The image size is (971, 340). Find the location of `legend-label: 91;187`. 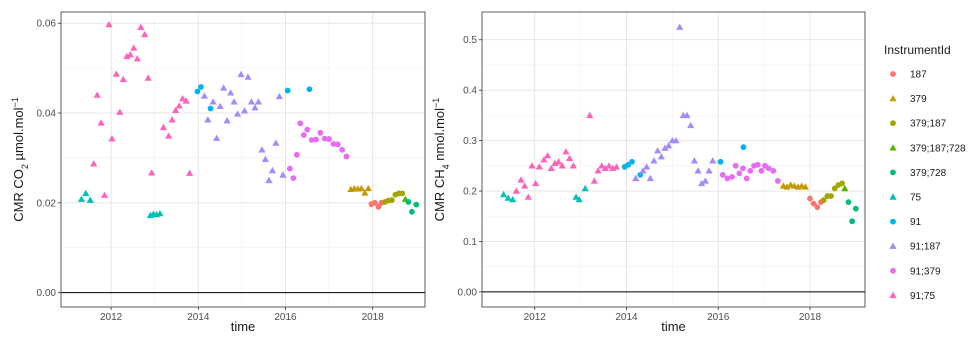

legend-label: 91;187 is located at coordinates (925, 247).